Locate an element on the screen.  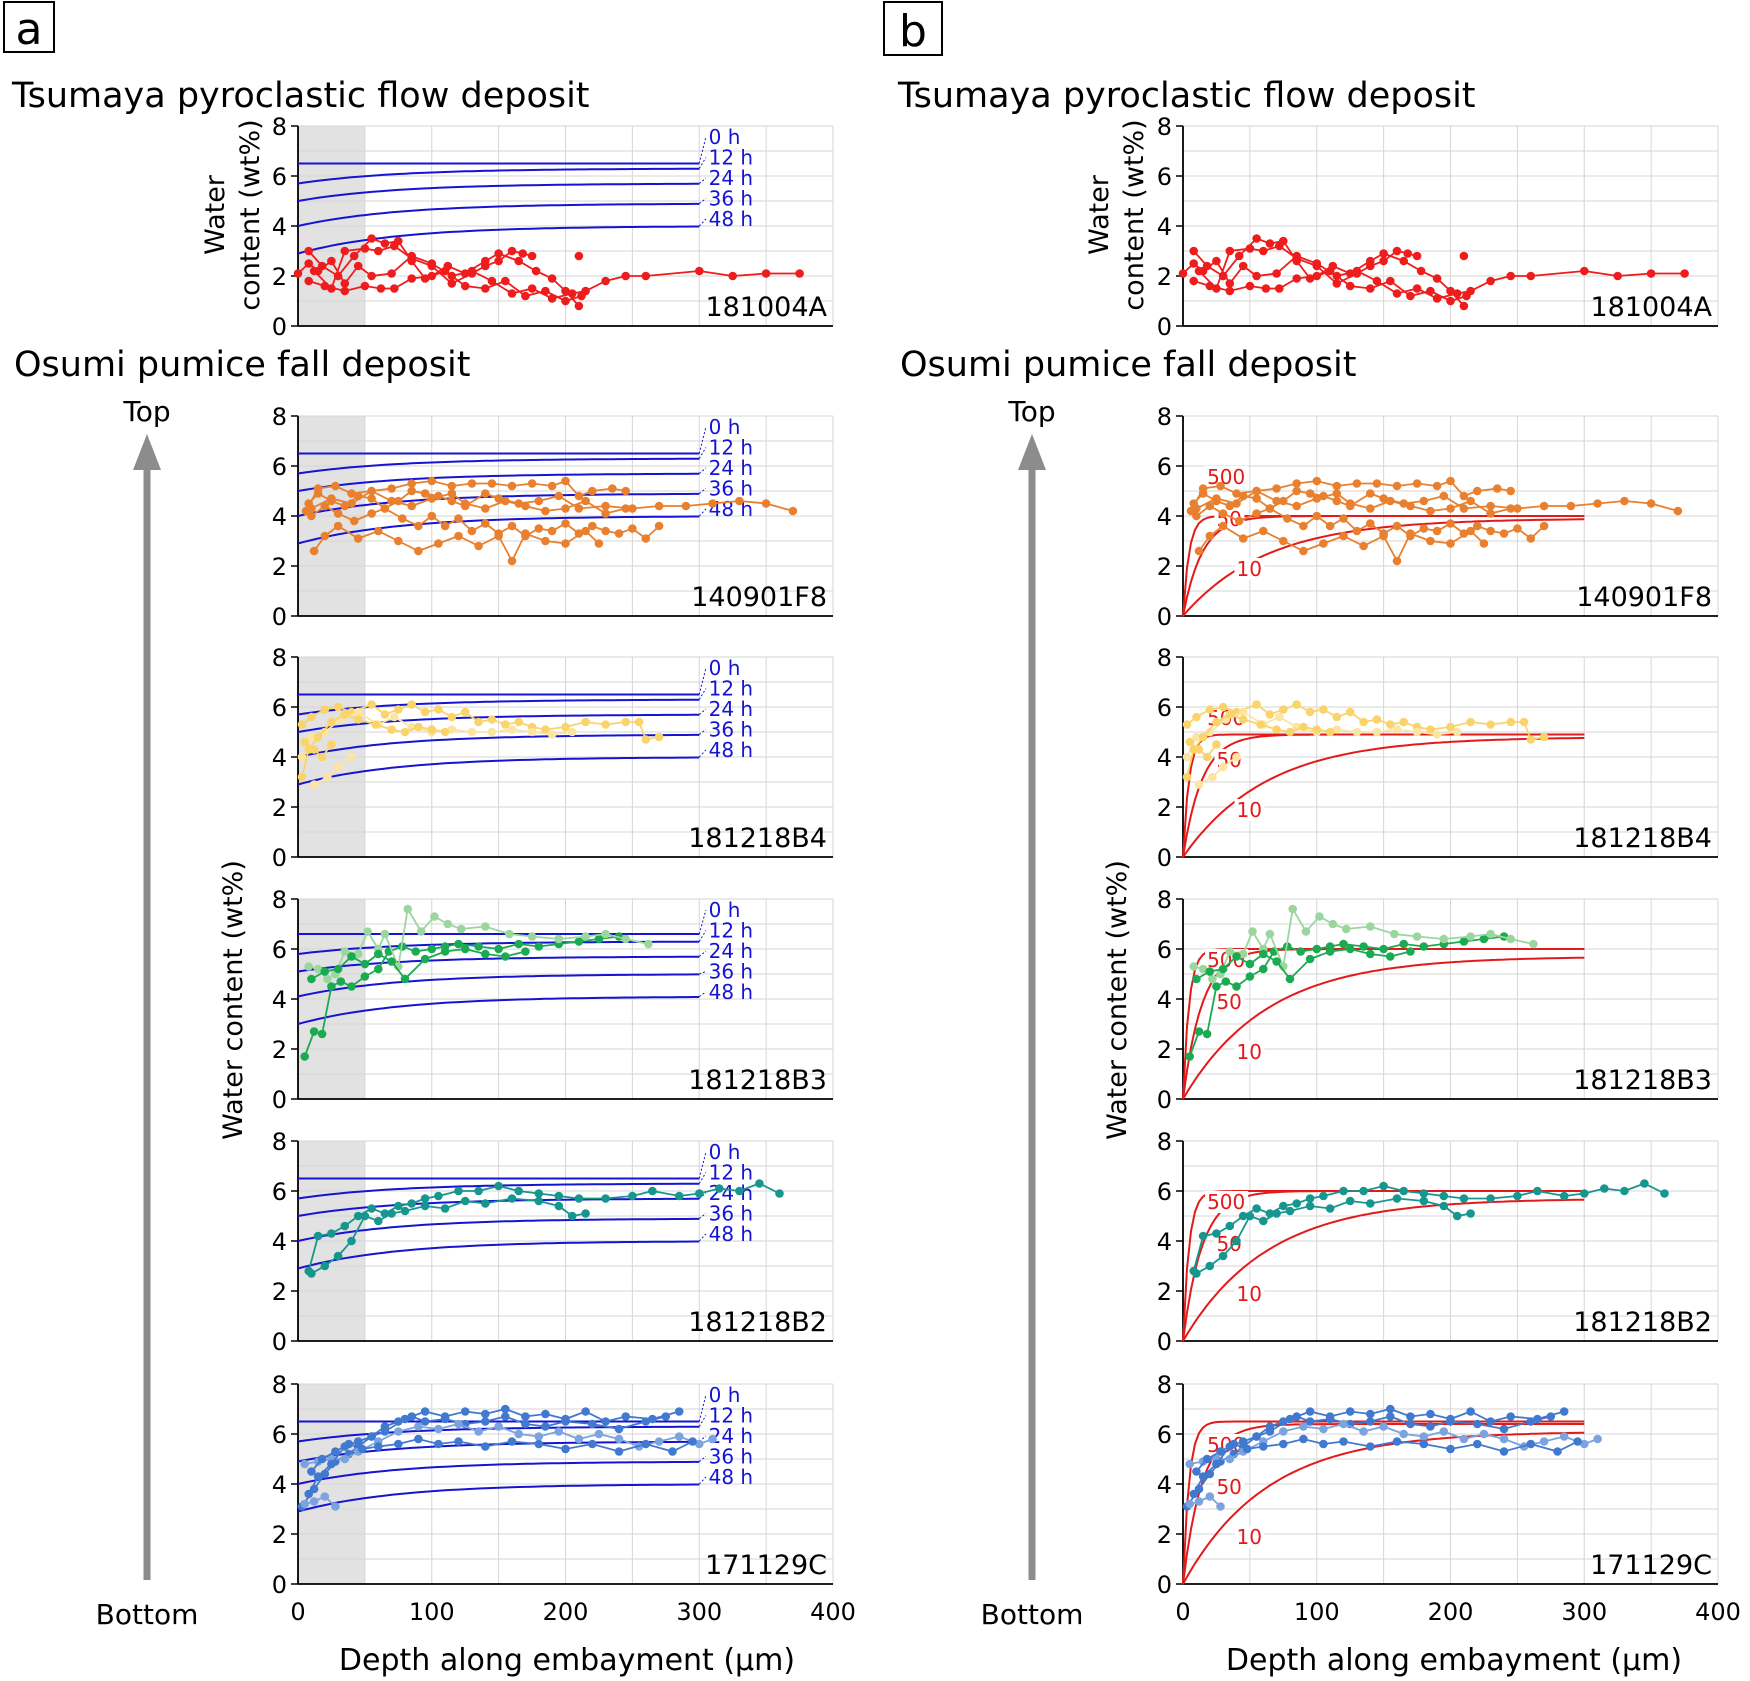
y-tick-label-b-181218B4-0: 0 is located at coordinates (1164, 858).